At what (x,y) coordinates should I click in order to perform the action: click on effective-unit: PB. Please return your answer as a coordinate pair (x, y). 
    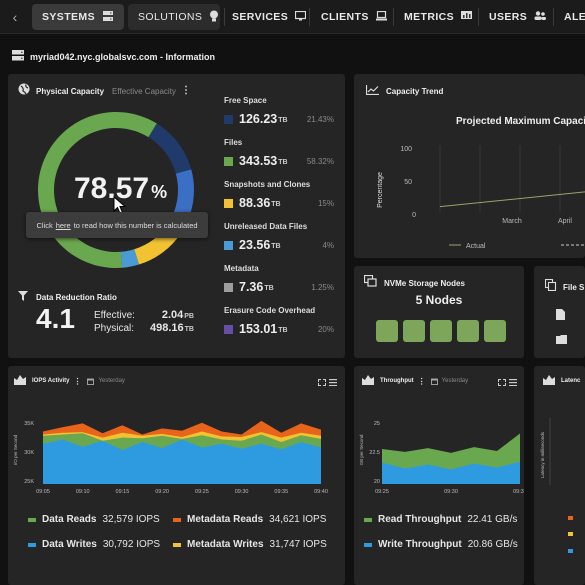
    Looking at the image, I should click on (189, 316).